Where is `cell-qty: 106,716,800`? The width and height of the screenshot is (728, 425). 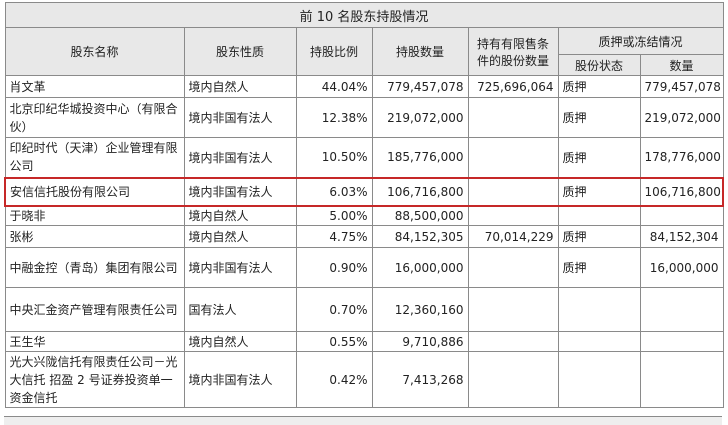 cell-qty: 106,716,800 is located at coordinates (681, 191).